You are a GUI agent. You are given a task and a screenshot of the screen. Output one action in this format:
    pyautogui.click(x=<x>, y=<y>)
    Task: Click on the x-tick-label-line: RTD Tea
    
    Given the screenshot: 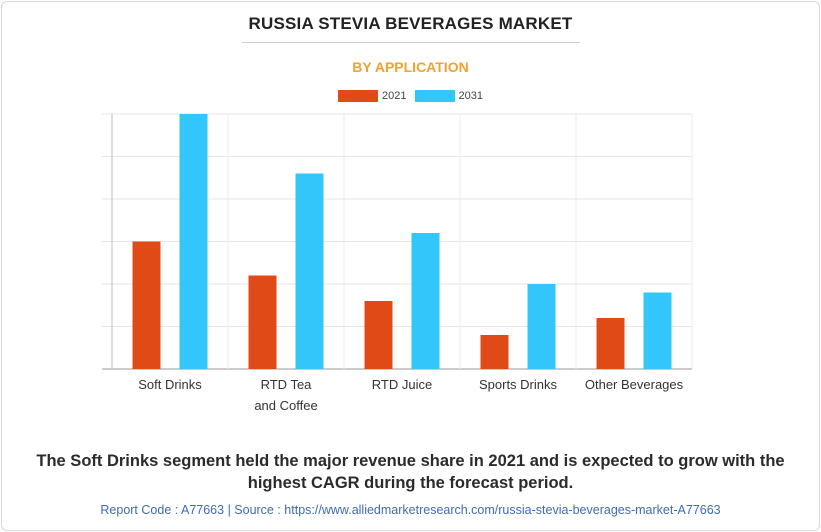 What is the action you would take?
    pyautogui.click(x=287, y=384)
    